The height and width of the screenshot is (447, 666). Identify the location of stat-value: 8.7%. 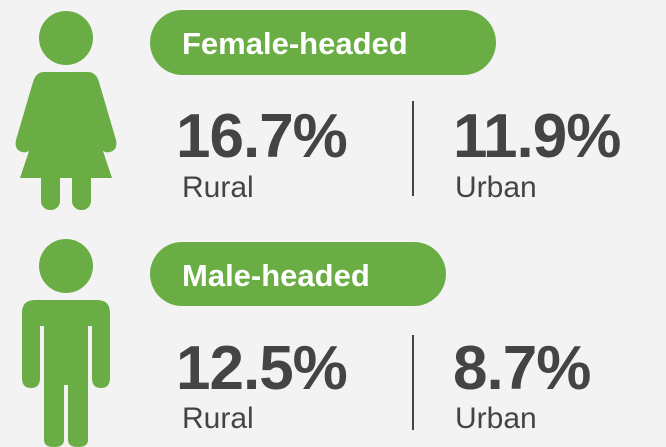
(521, 368).